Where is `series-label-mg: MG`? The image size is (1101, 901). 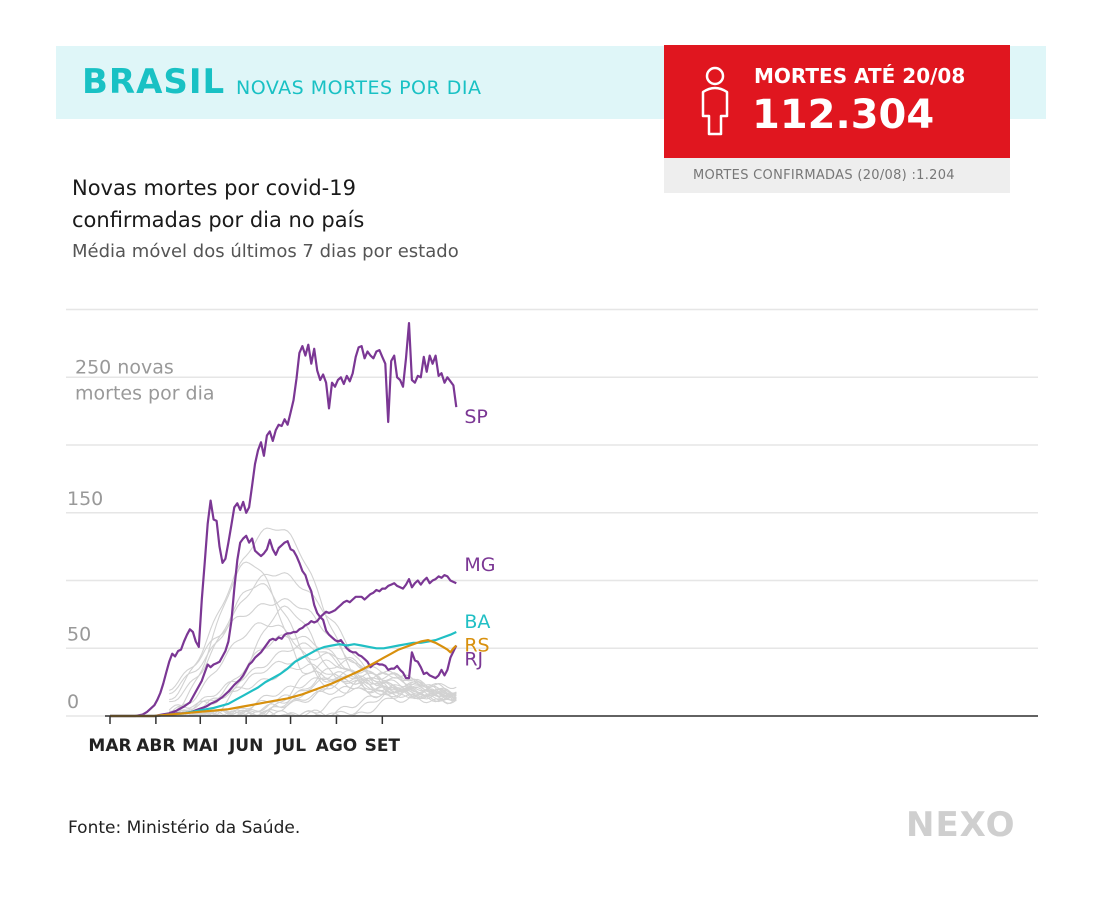 series-label-mg: MG is located at coordinates (479, 565).